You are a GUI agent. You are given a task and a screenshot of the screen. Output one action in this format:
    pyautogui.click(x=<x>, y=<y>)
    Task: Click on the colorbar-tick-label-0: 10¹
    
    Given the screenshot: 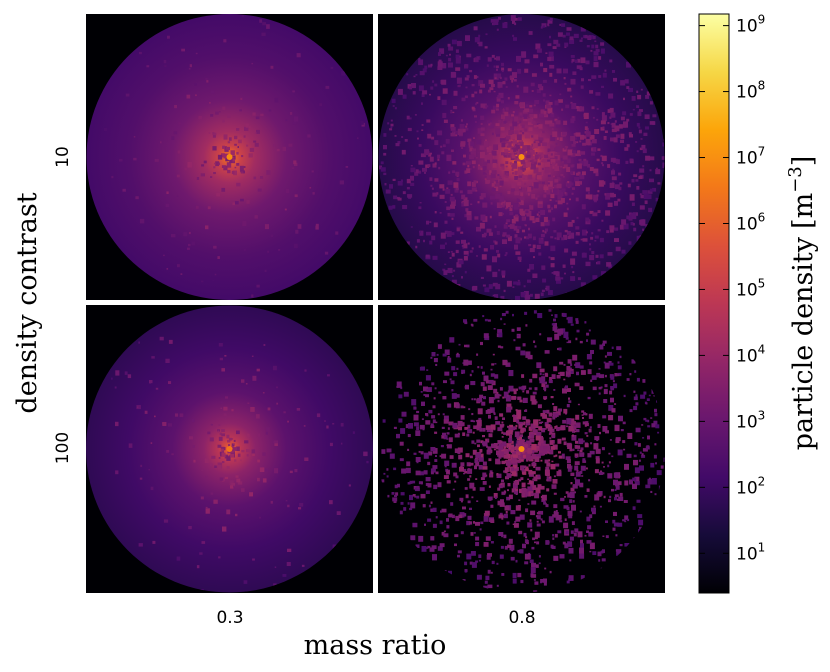 What is the action you would take?
    pyautogui.click(x=750, y=552)
    